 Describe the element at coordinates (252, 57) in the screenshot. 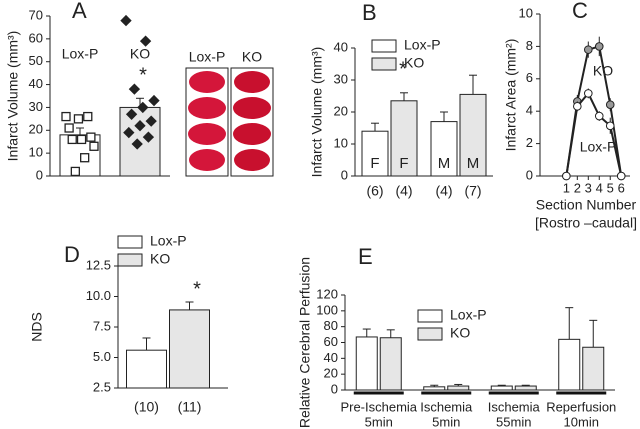

I see `image-label: KO` at that location.